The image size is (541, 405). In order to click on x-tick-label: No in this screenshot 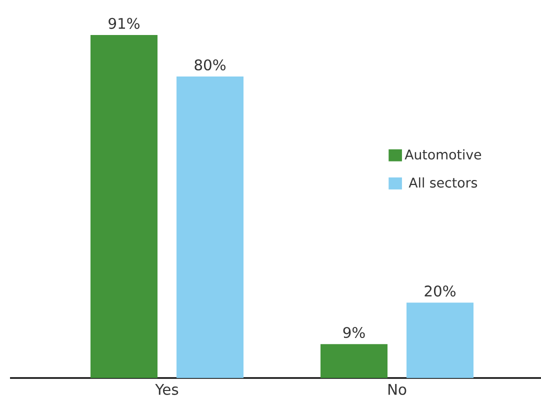, I will do `click(397, 389)`.